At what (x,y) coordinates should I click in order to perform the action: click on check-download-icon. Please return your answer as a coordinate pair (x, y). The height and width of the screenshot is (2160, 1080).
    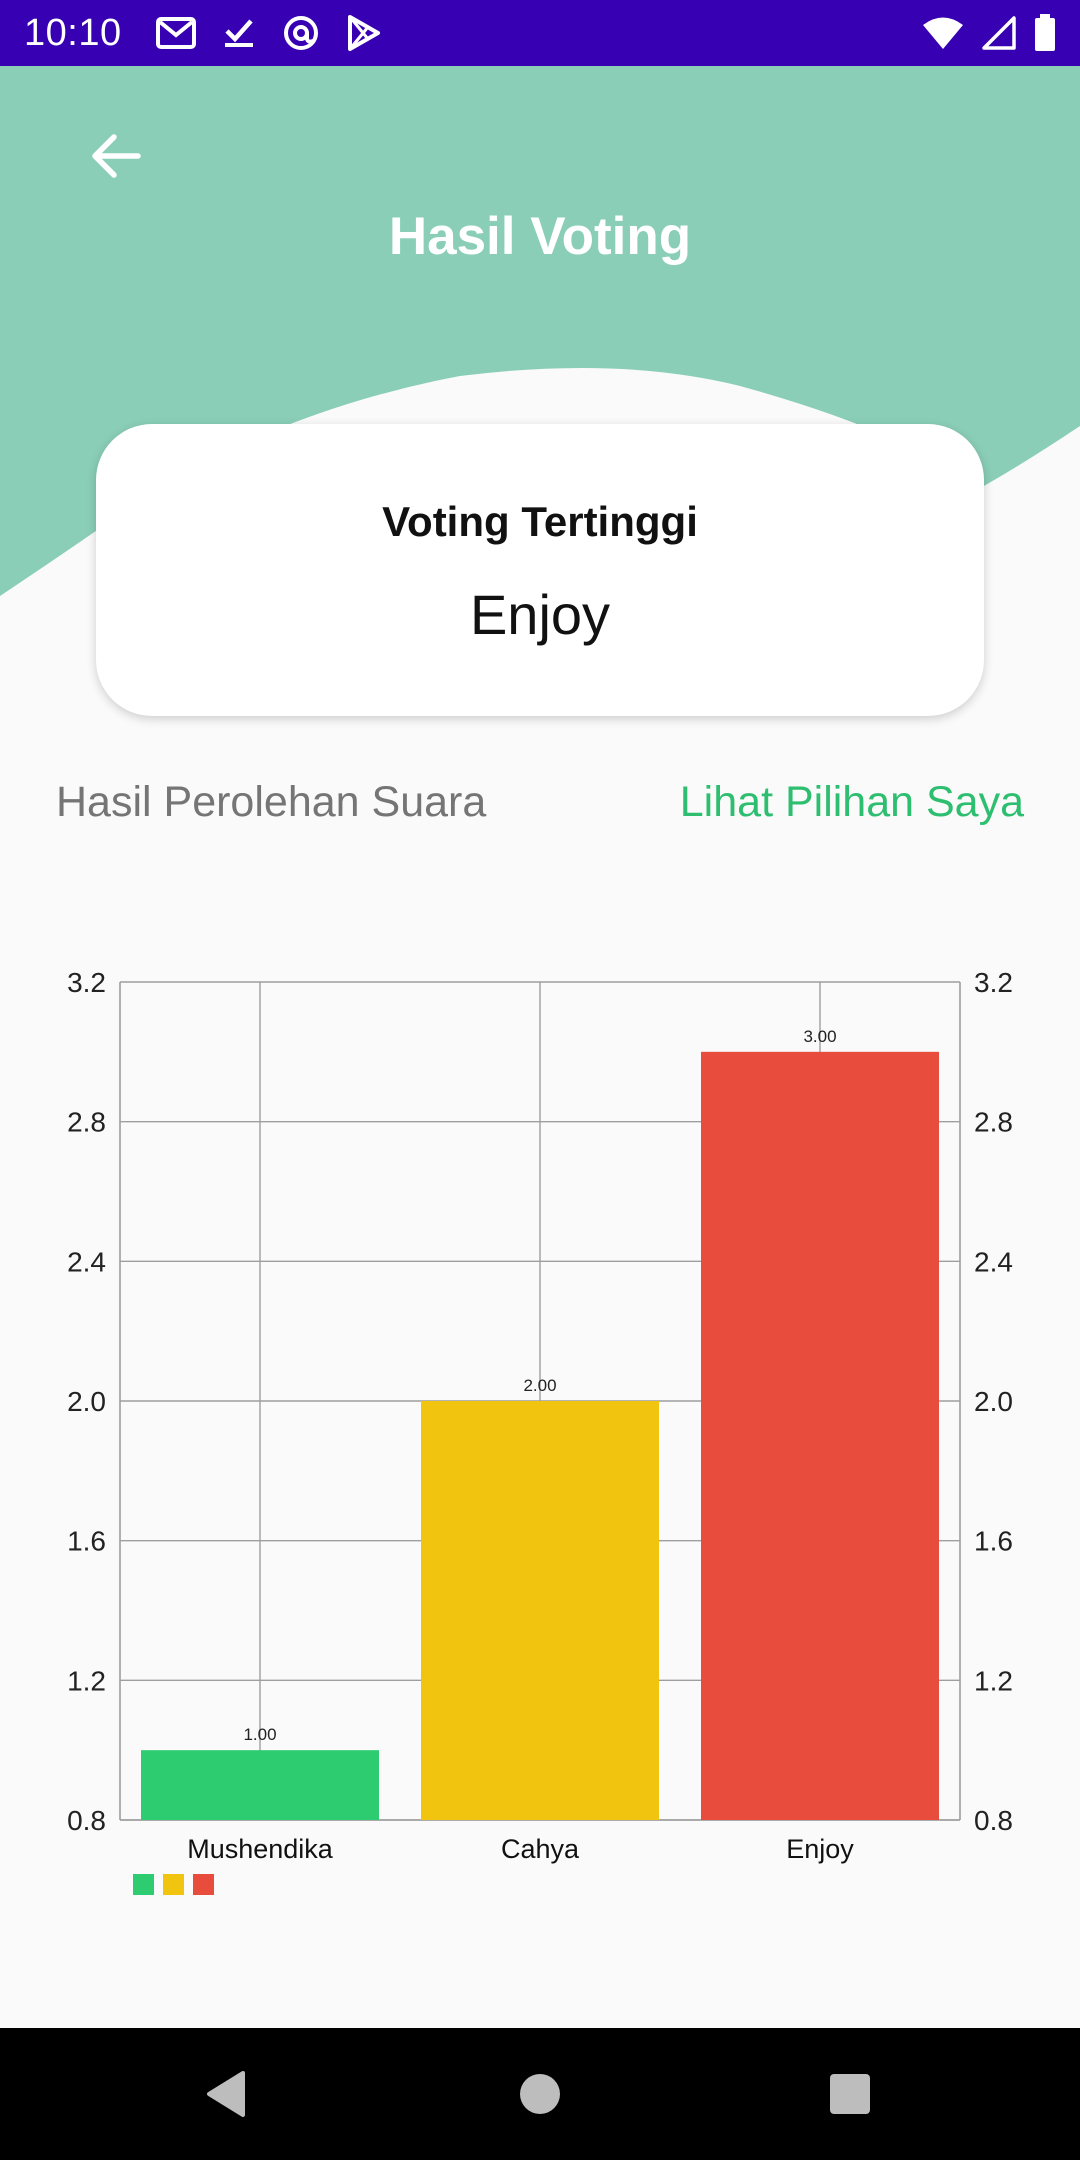
    Looking at the image, I should click on (238, 33).